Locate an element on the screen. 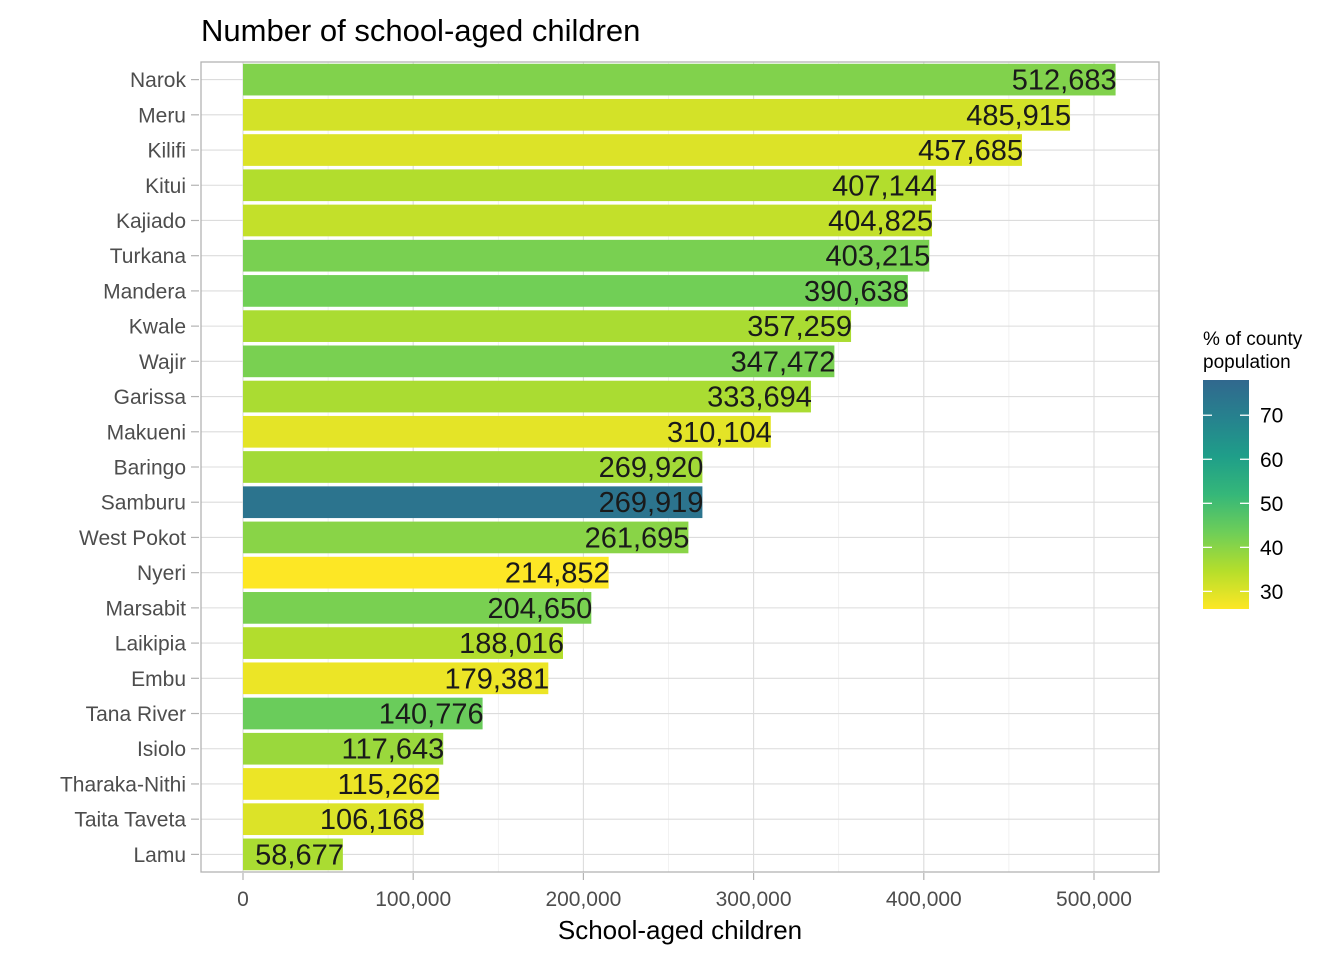 The image size is (1344, 960). data-label: 485,915 is located at coordinates (1018, 116).